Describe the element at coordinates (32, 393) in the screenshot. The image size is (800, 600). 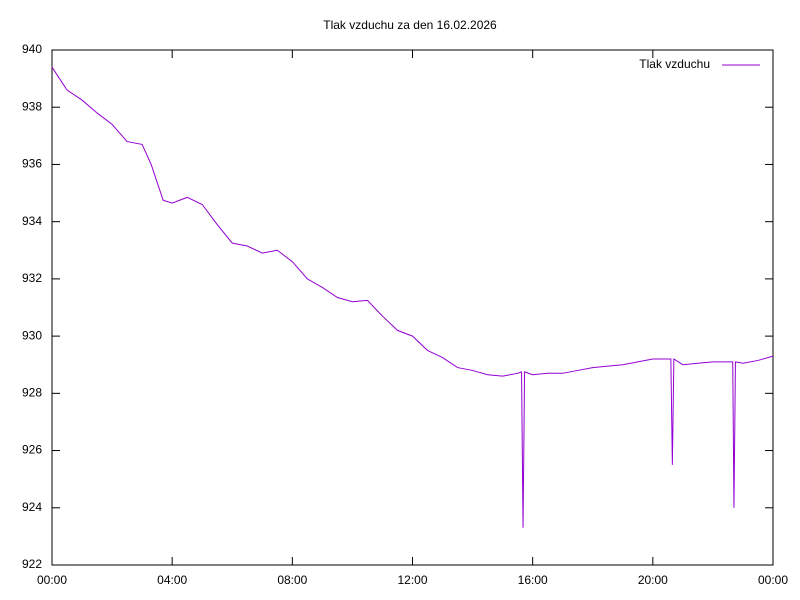
I see `y-tick-label: 928` at that location.